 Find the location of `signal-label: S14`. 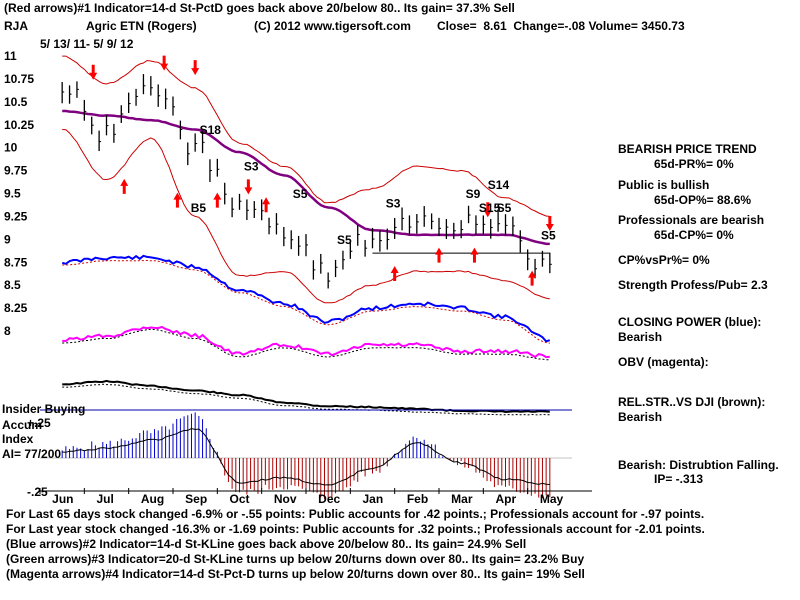

signal-label: S14 is located at coordinates (499, 185).